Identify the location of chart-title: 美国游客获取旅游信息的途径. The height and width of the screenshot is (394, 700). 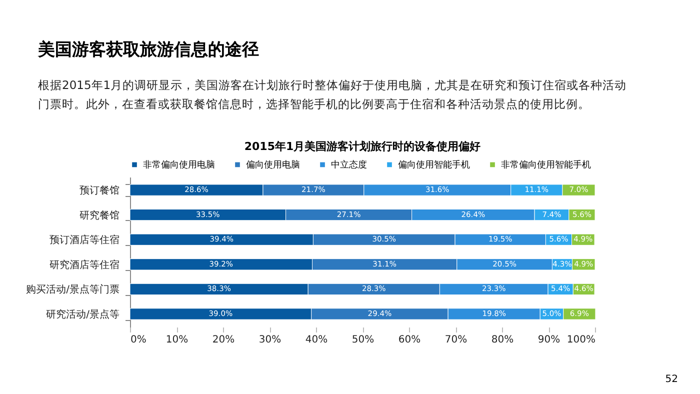
(148, 50).